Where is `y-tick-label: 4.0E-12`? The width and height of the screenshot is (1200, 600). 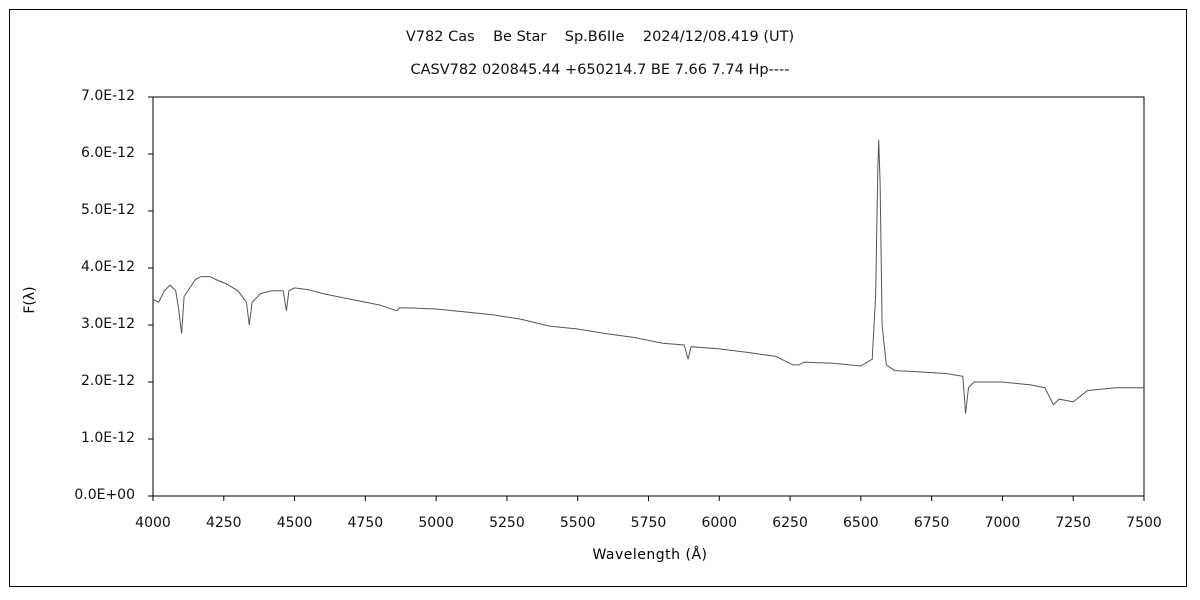
y-tick-label: 4.0E-12 is located at coordinates (108, 267).